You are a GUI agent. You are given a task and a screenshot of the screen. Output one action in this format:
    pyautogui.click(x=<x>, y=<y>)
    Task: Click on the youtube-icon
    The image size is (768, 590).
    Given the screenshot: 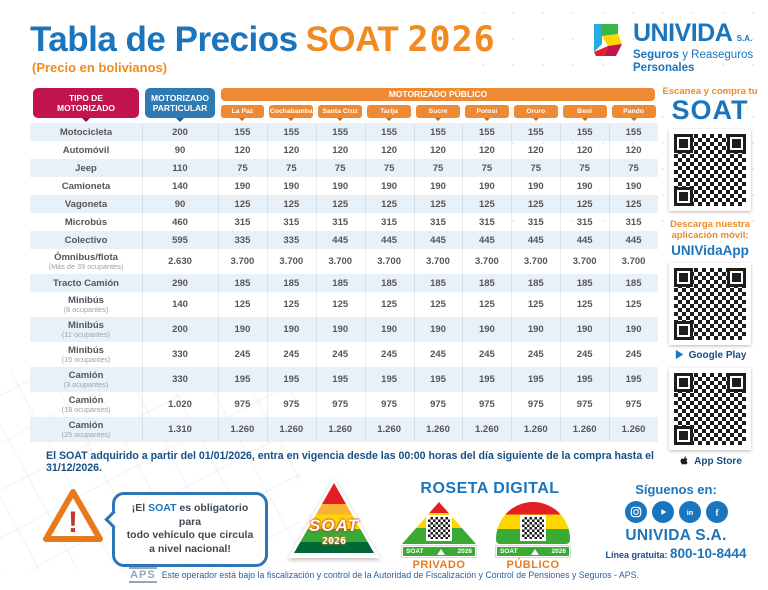 What is the action you would take?
    pyautogui.click(x=662, y=512)
    